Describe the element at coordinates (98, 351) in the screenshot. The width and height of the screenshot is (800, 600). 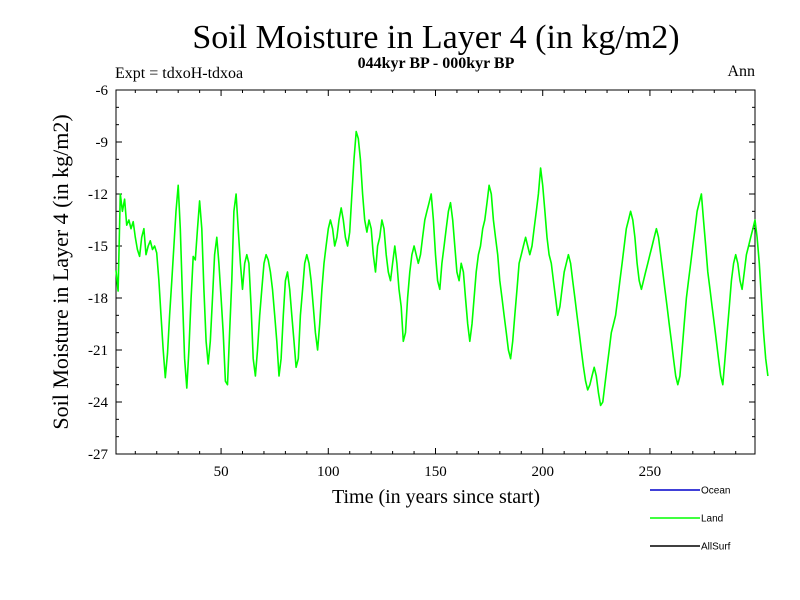
I see `y-tick-label: -21` at that location.